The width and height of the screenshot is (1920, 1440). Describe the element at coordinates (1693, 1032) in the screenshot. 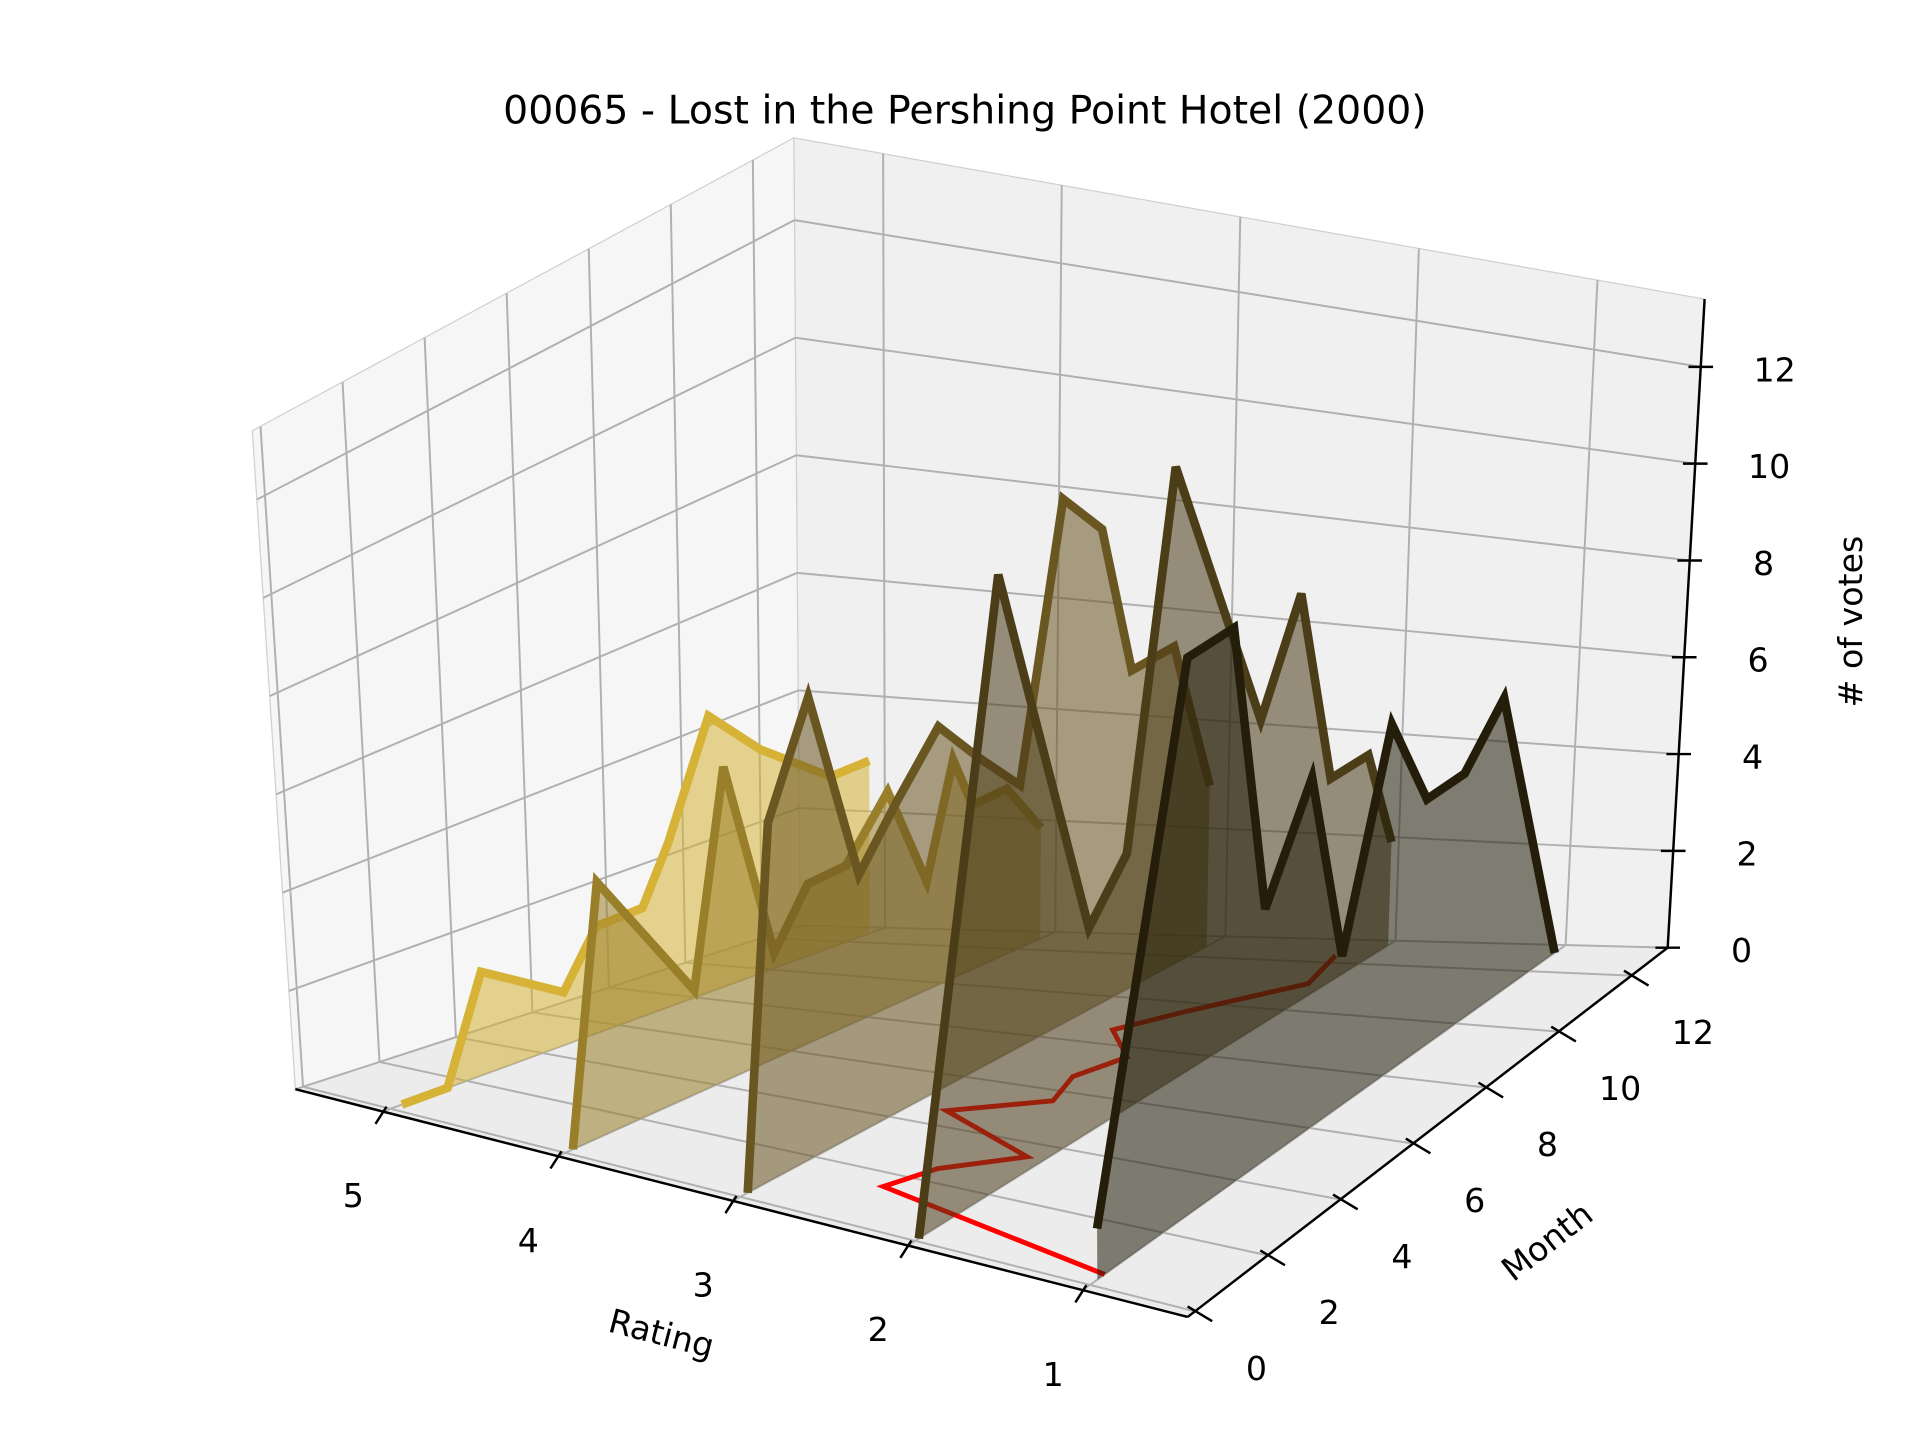

I see `y-tick-label: 12` at that location.